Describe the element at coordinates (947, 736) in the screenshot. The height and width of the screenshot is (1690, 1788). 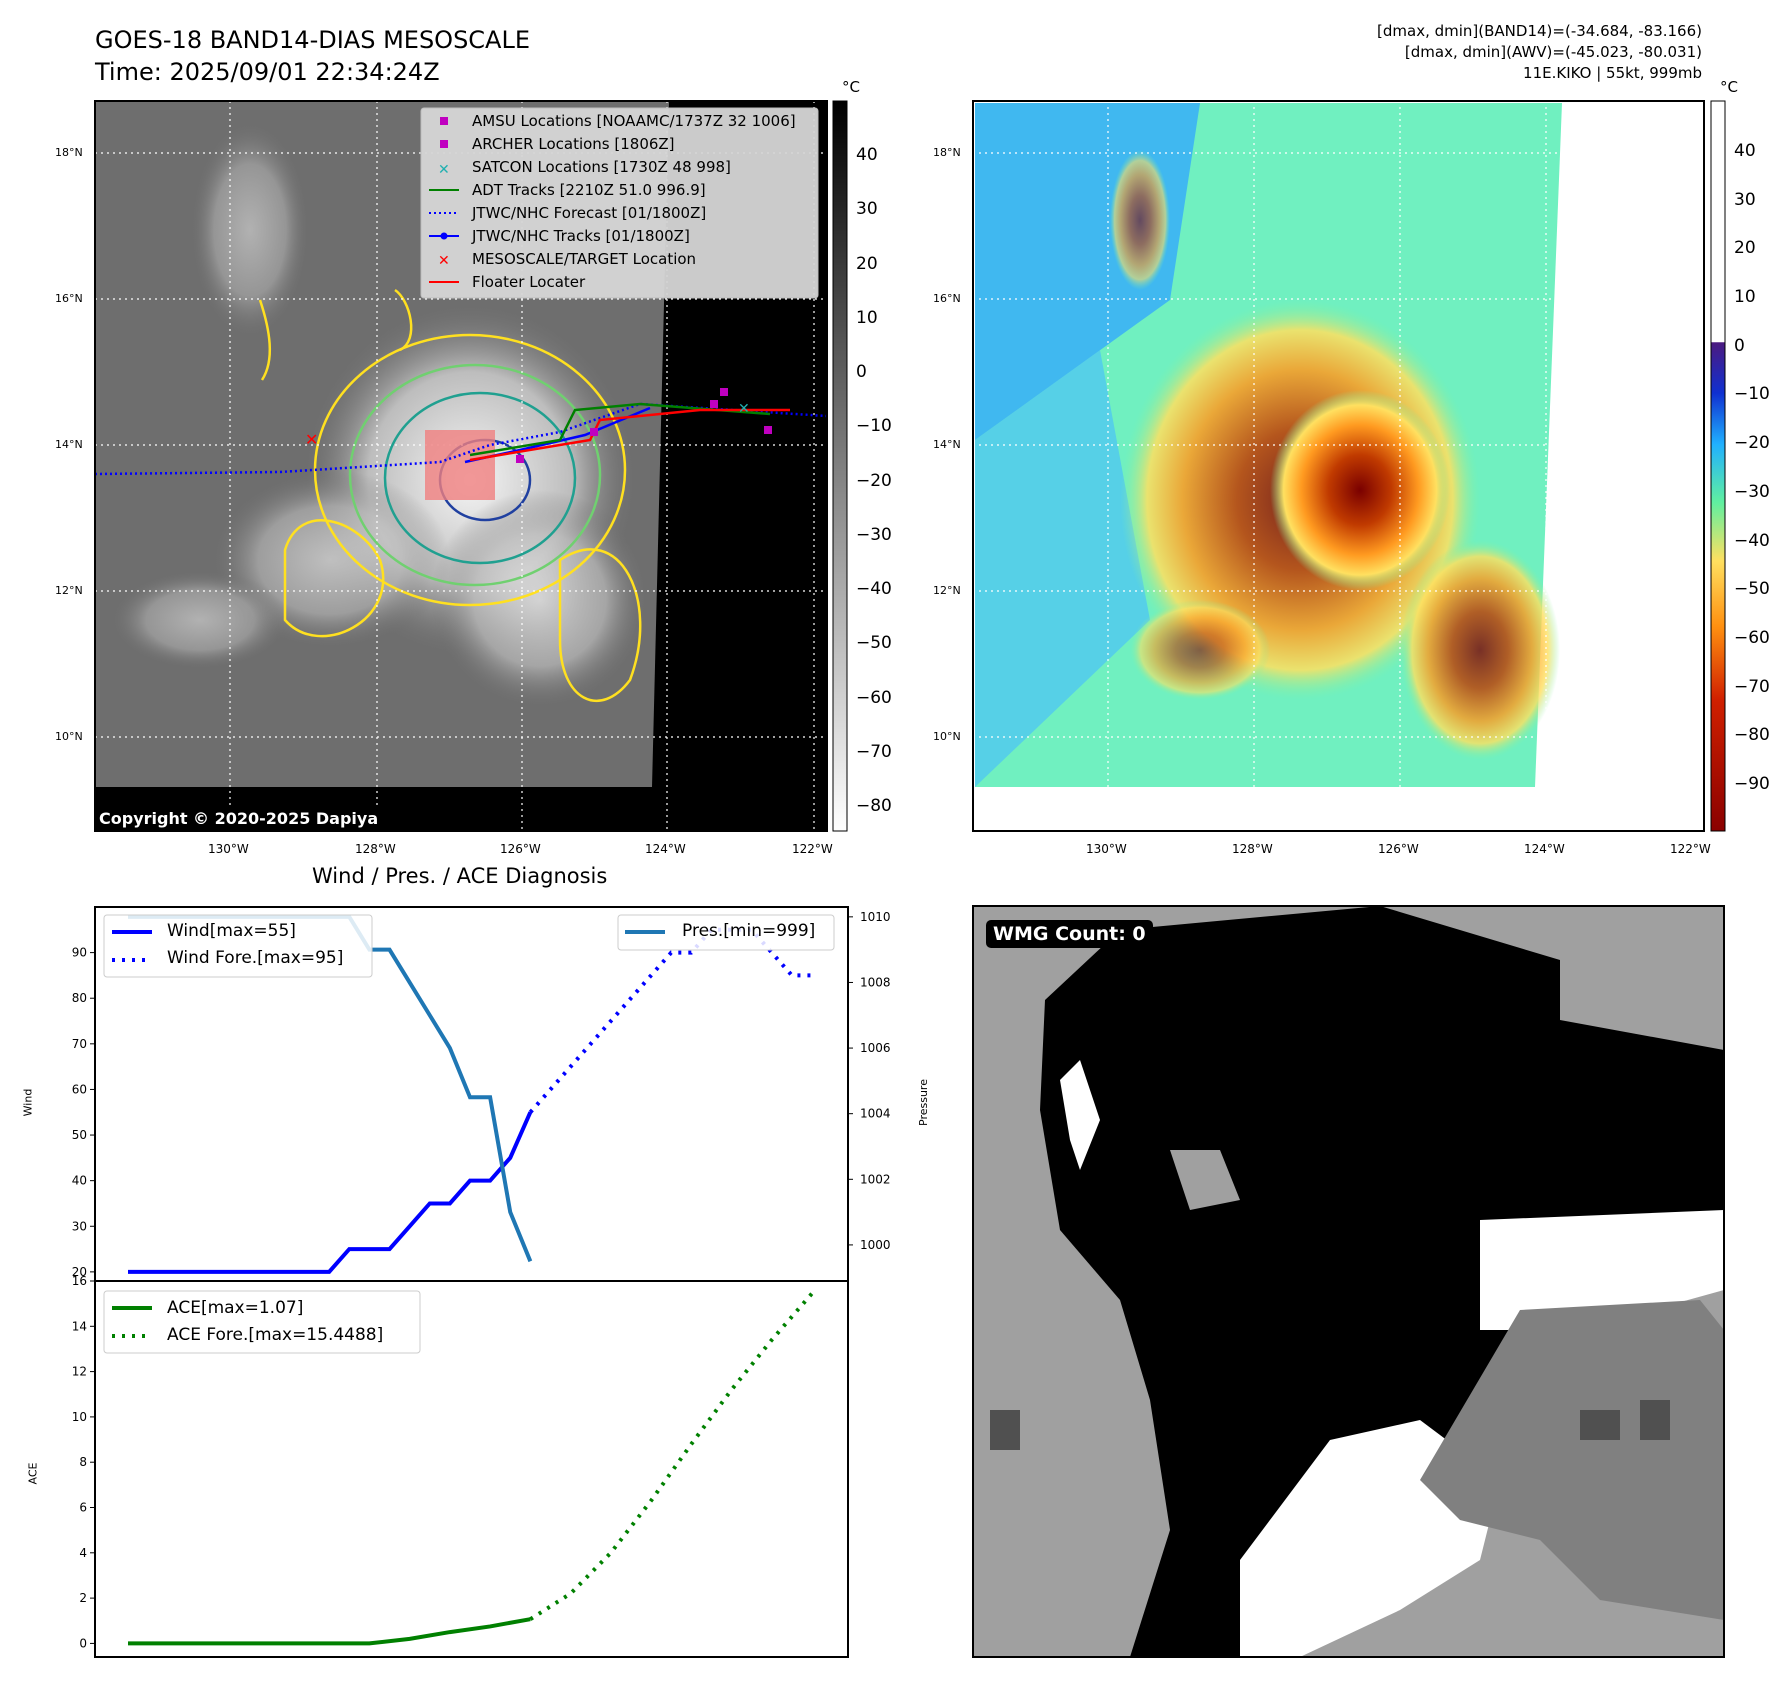
I see `lat-label-10n-b: 10°N` at that location.